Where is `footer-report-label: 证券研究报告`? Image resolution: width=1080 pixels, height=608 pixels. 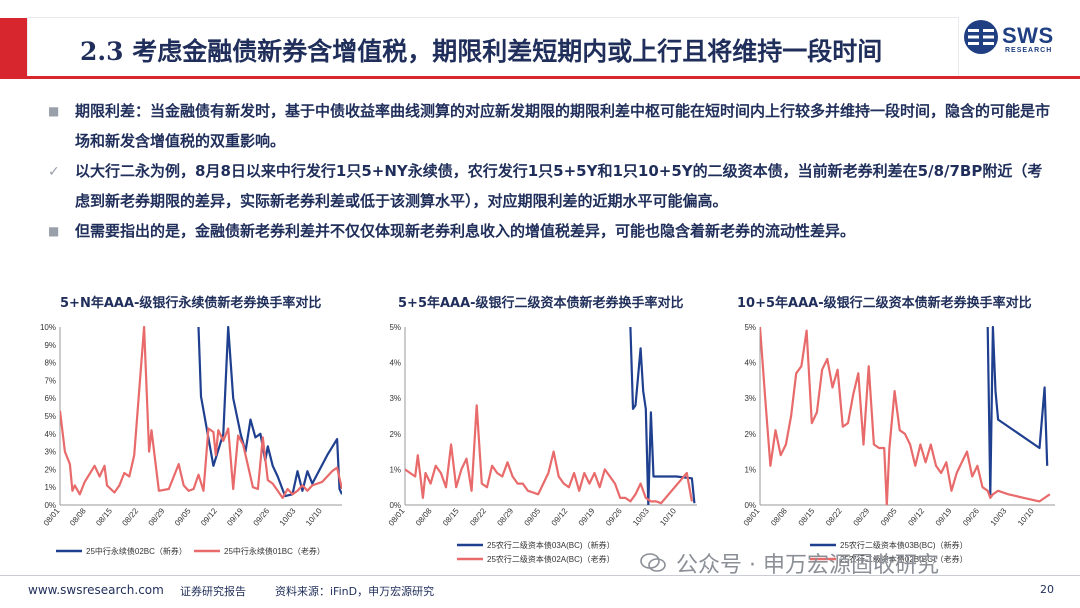 footer-report-label: 证券研究报告 is located at coordinates (213, 591).